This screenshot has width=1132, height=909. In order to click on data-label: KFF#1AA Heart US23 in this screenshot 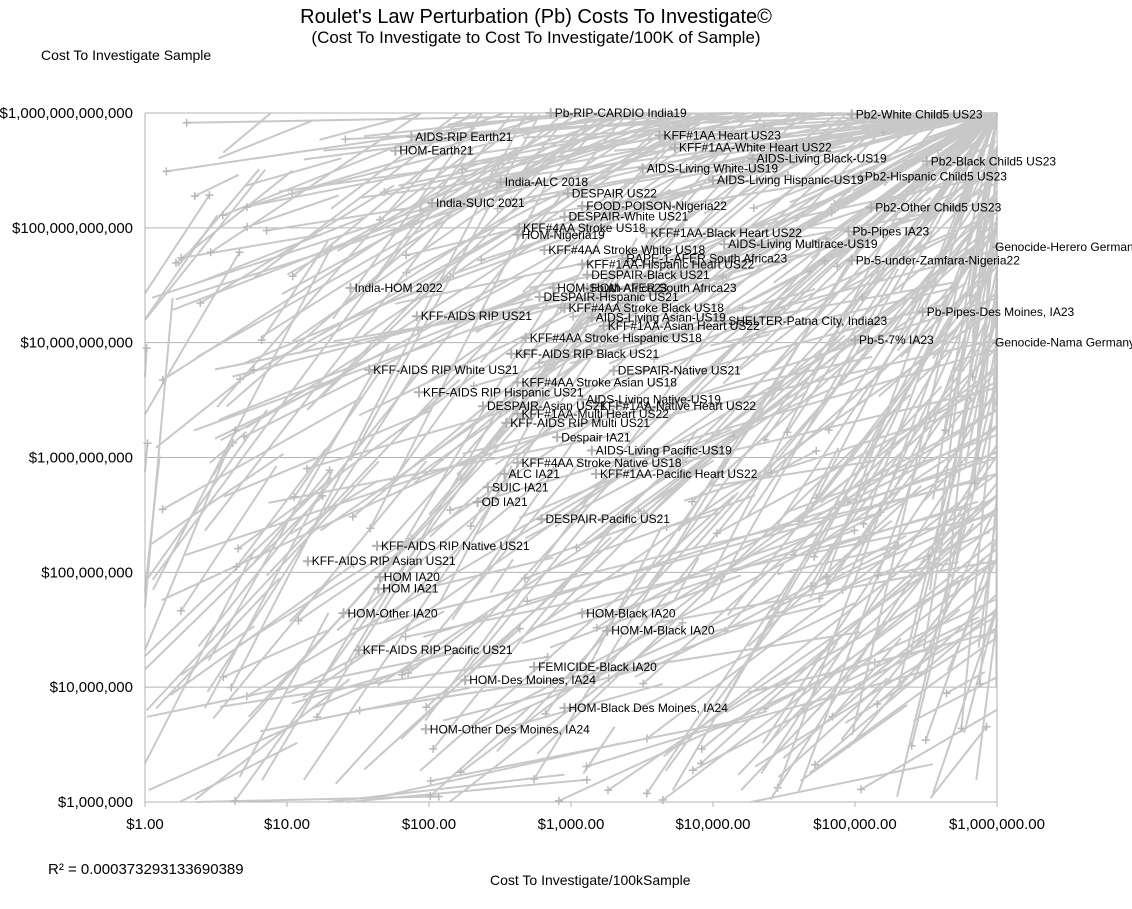, I will do `click(723, 135)`.